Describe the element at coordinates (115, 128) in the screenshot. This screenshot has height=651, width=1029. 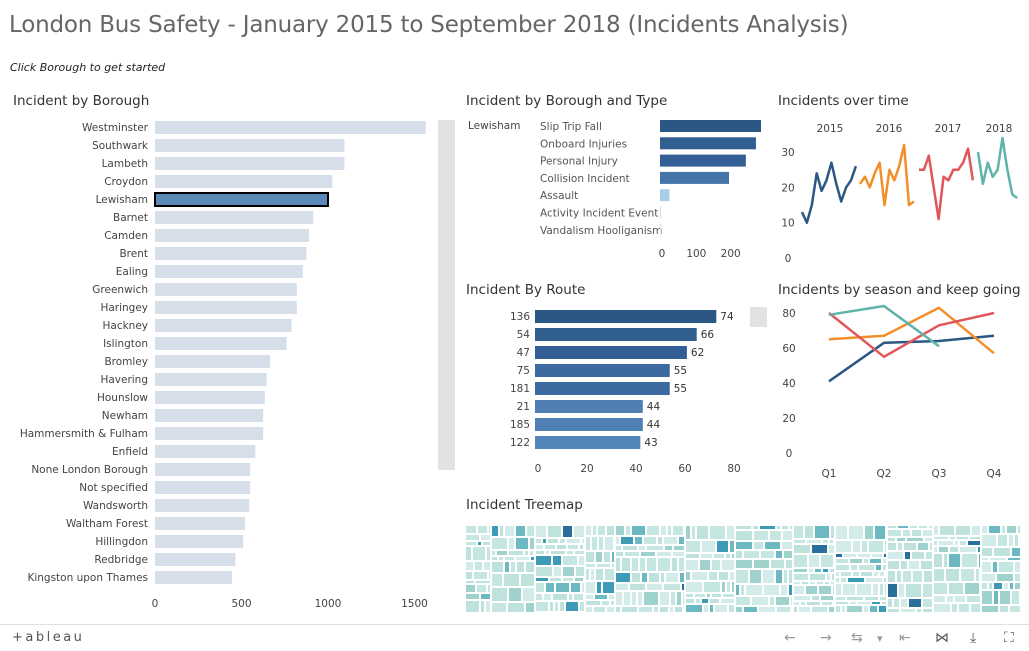
I see `borough-label: Westminster` at that location.